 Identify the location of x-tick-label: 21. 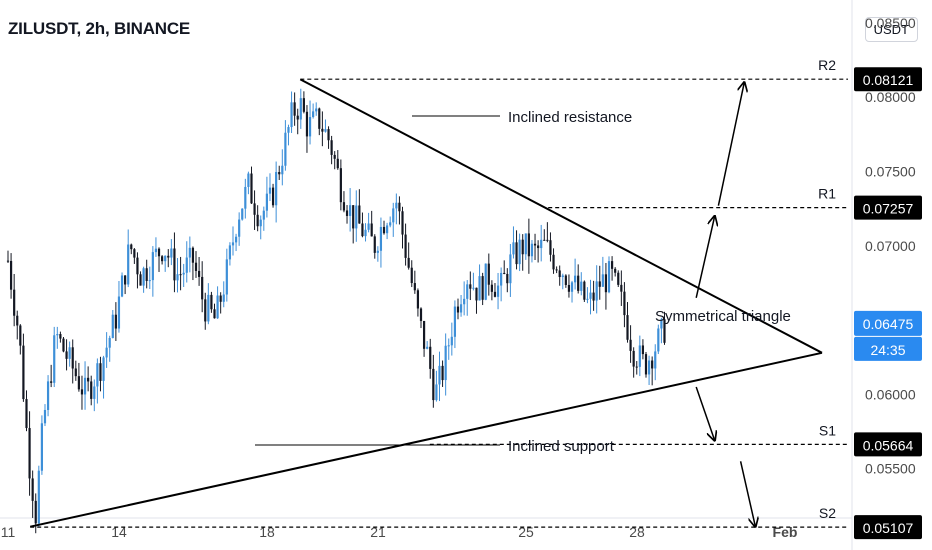
(378, 532).